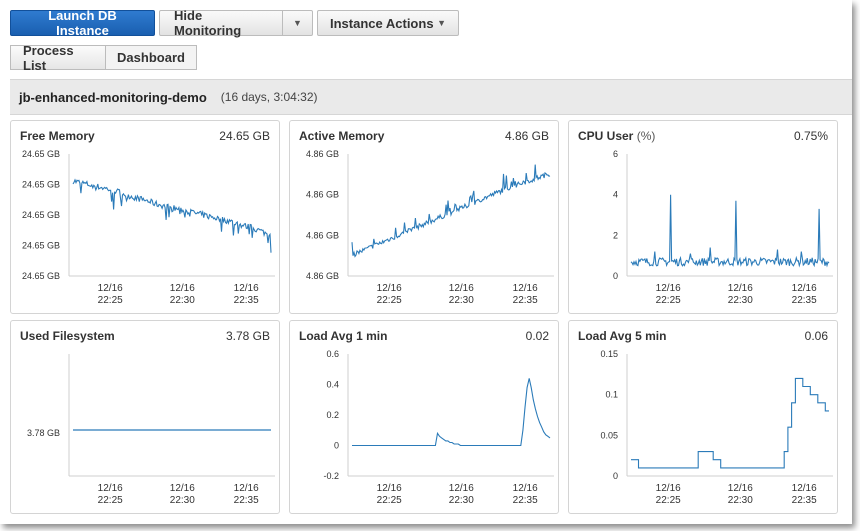 The width and height of the screenshot is (860, 531). I want to click on panel-title: Load Avg 5 min, so click(622, 336).